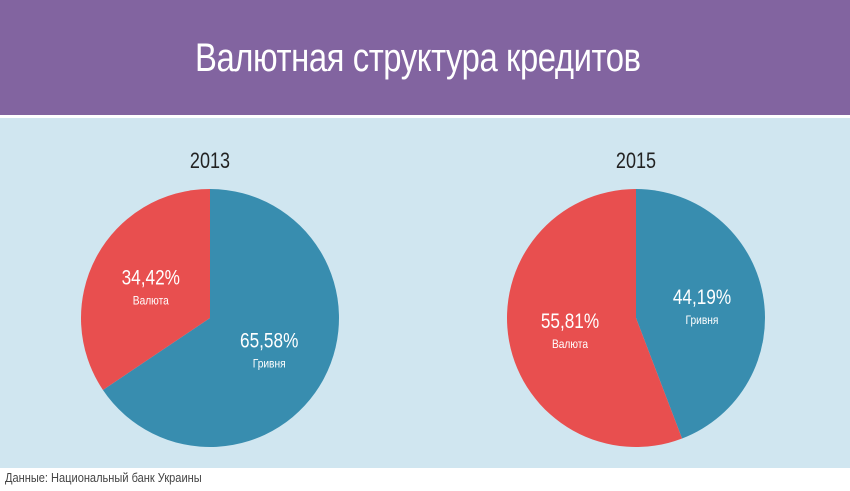  What do you see at coordinates (636, 161) in the screenshot?
I see `chart-title: 2015` at bounding box center [636, 161].